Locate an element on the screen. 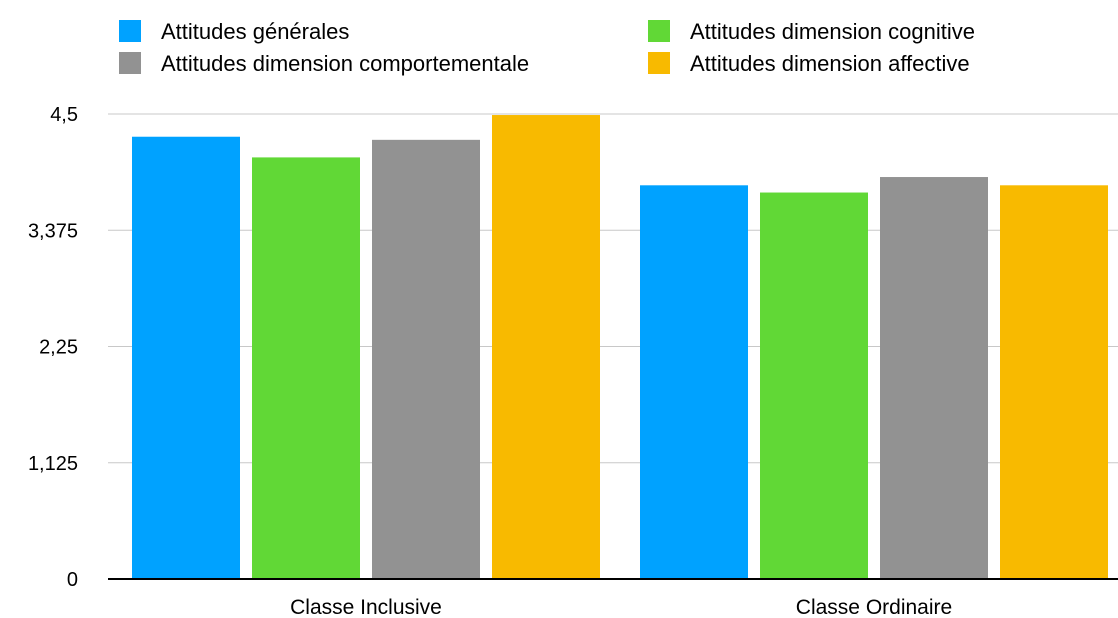 The image size is (1118, 618). y-tick-label: 3,375 is located at coordinates (53, 231).